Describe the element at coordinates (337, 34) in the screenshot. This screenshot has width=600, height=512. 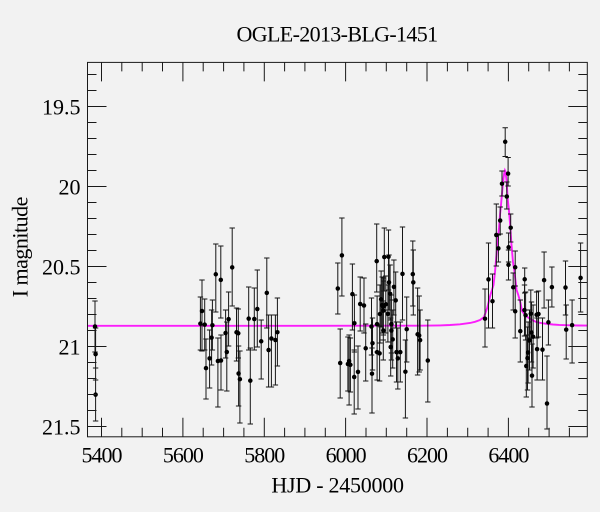
I see `svg-text: OGLE-2013-BLG-1451` at that location.